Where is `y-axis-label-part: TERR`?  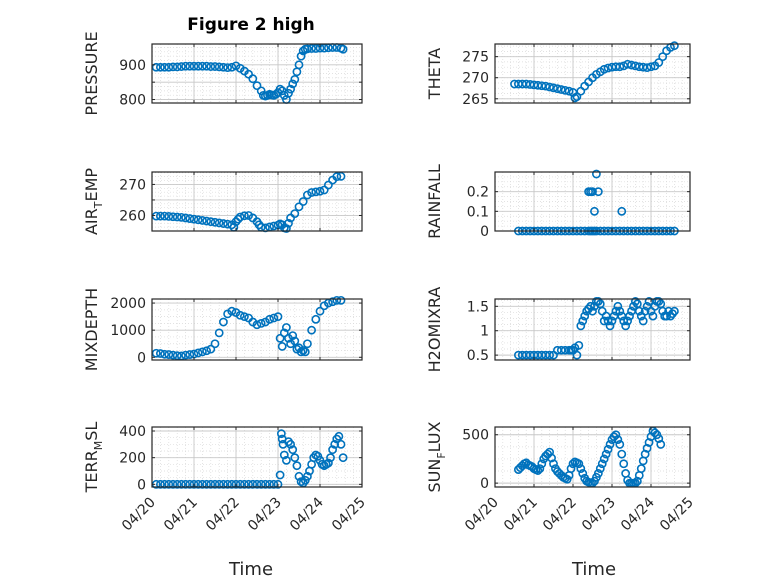
y-axis-label-part: TERR is located at coordinates (91, 471).